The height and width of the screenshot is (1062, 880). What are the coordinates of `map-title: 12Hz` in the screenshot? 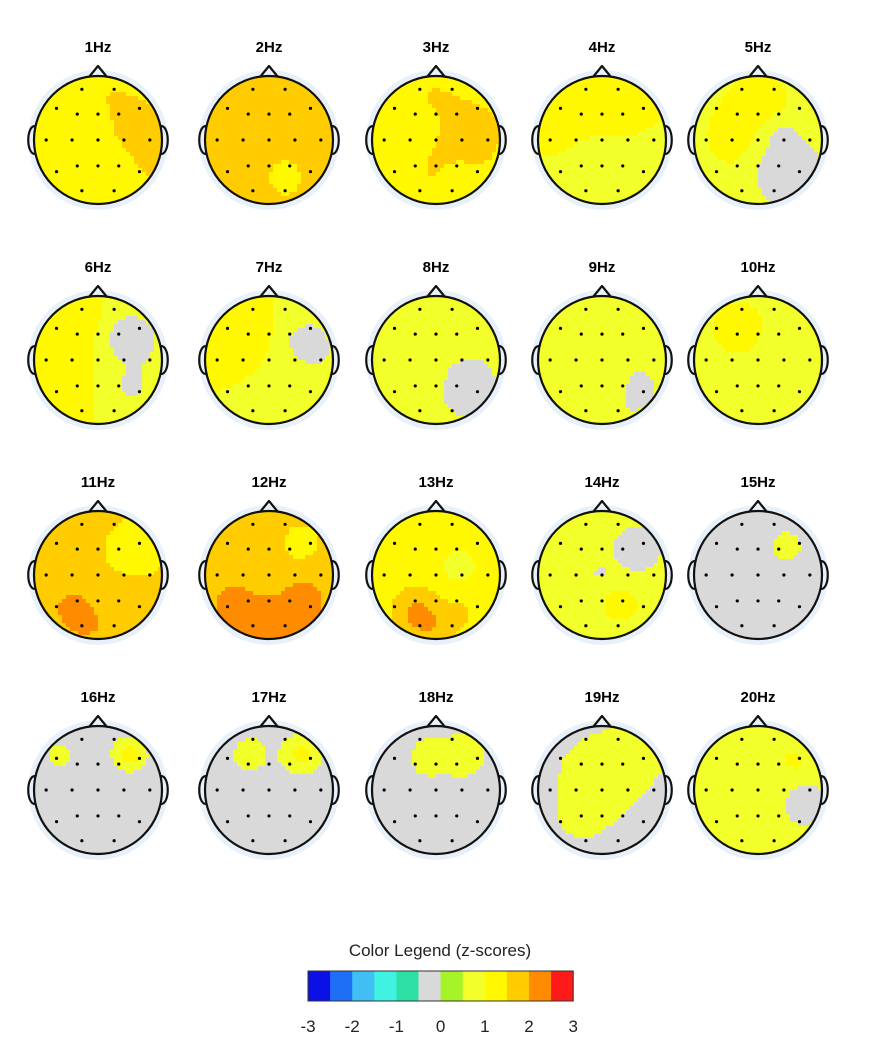 It's located at (268, 482).